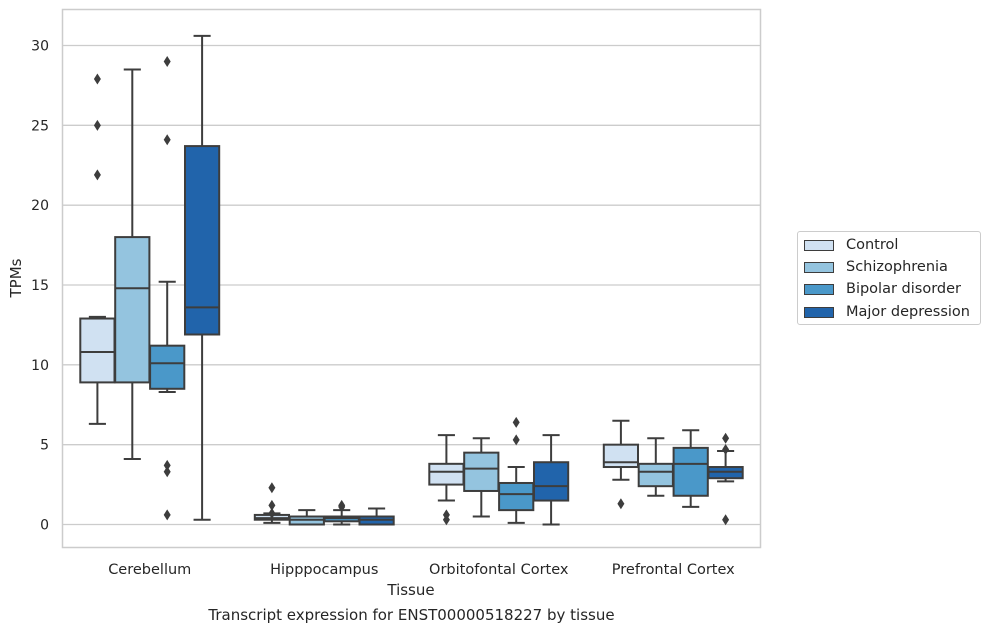 The image size is (993, 634). Describe the element at coordinates (40, 47) in the screenshot. I see `y-tick-label: 30` at that location.